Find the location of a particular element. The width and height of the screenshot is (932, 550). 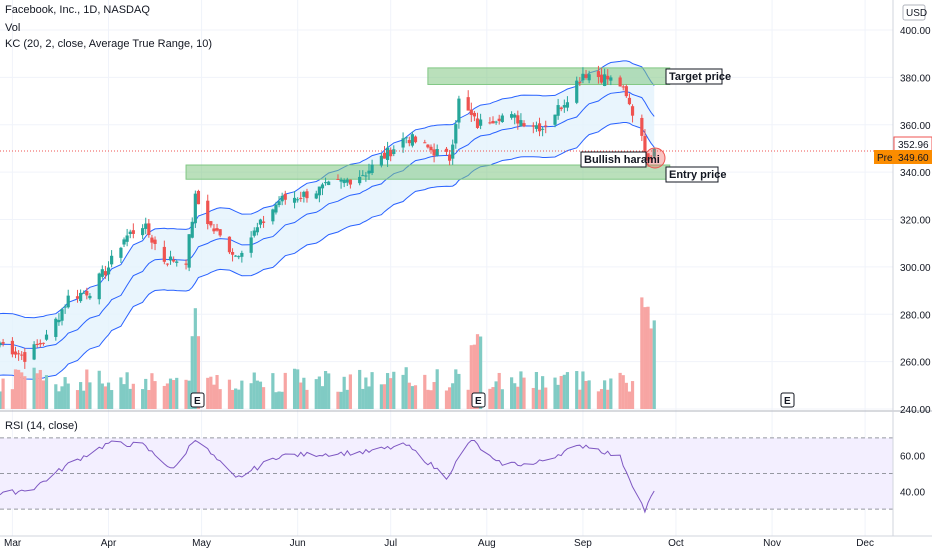

last-price-value: 352.96 is located at coordinates (913, 145).